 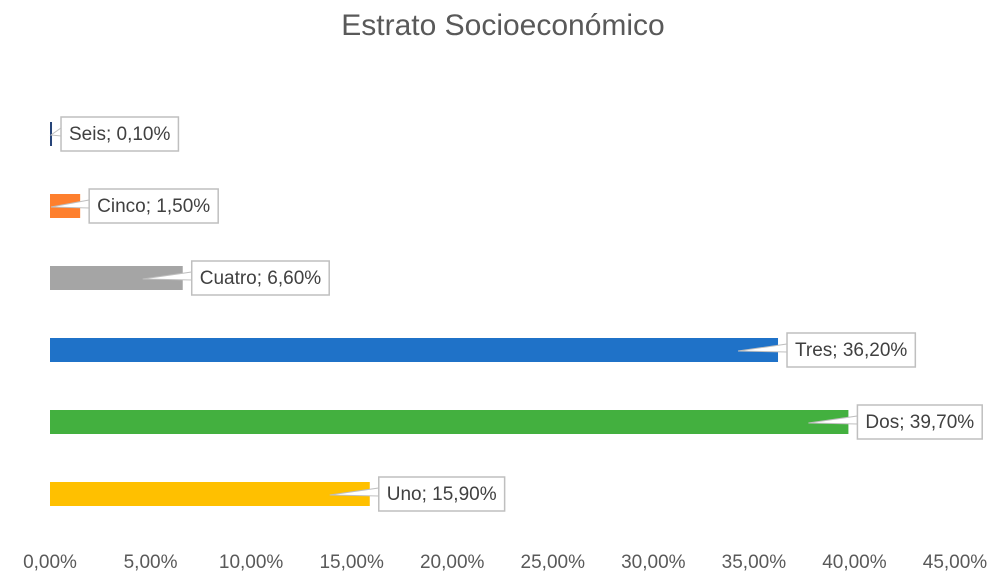 I want to click on x-tick-label: 40,00%, so click(x=854, y=562).